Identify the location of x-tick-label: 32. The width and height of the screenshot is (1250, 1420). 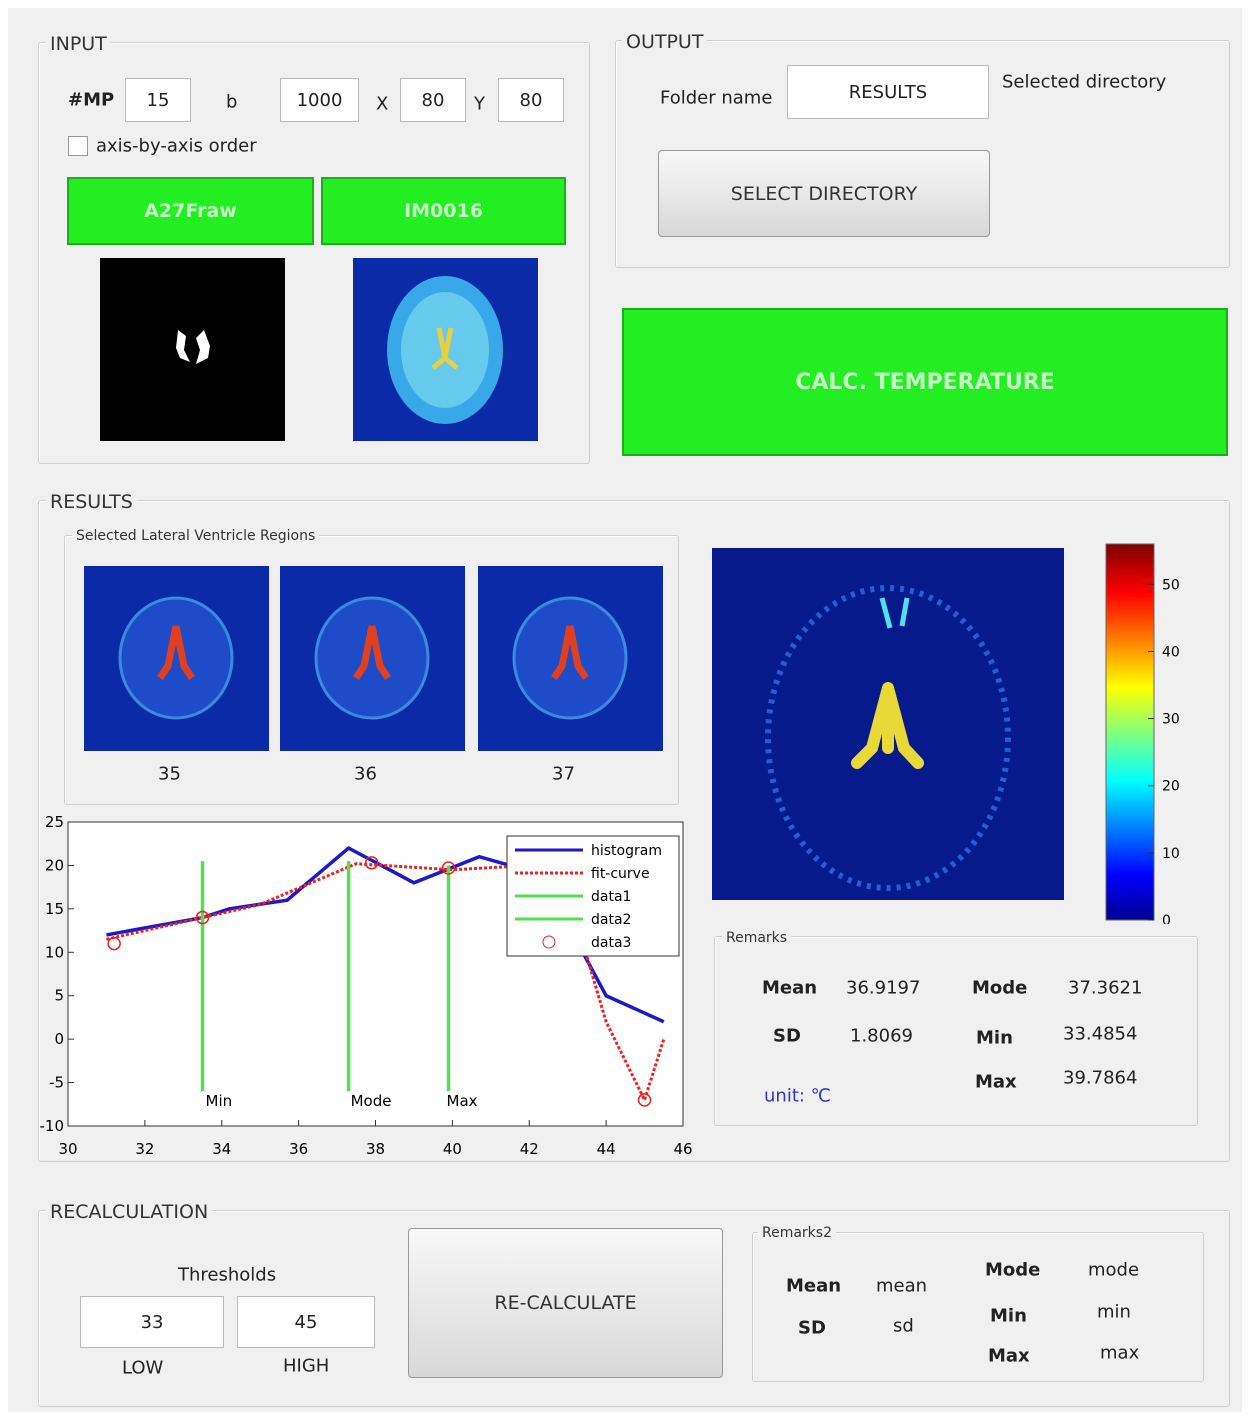
(144, 1149).